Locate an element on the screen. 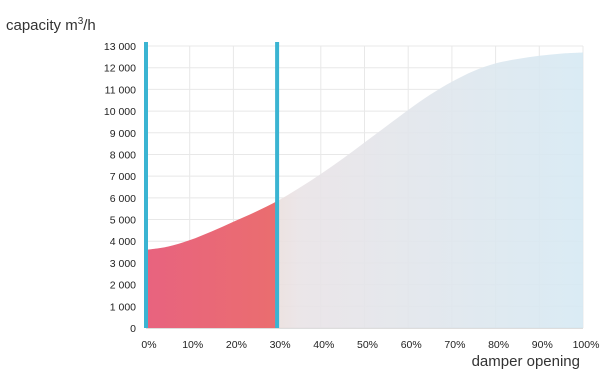 This screenshot has width=608, height=372. y-tick-label: 3 000 is located at coordinates (123, 264).